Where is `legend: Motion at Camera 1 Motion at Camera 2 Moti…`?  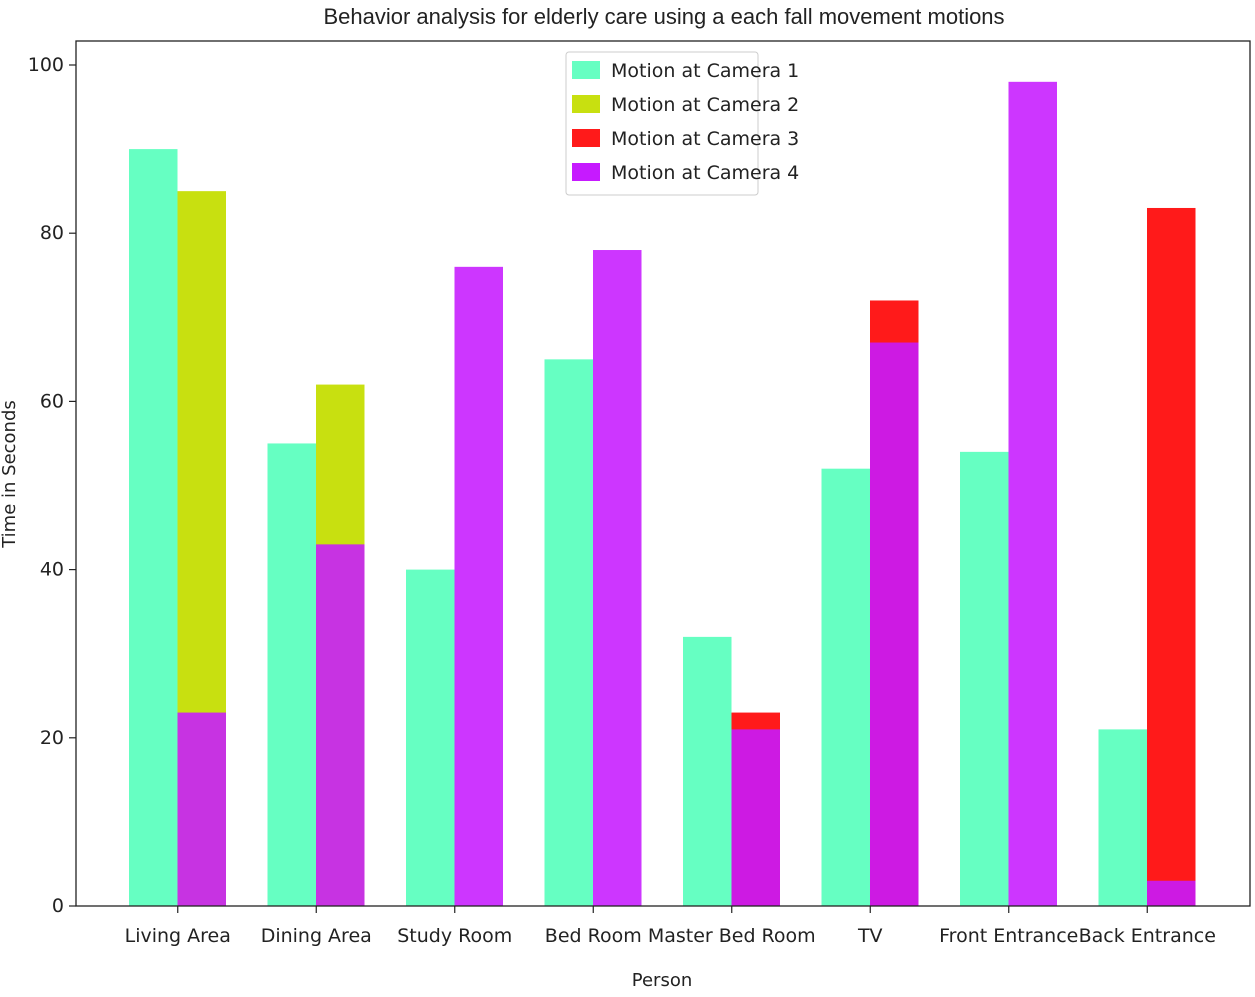
legend: Motion at Camera 1 Motion at Camera 2 Moti… is located at coordinates (682, 123).